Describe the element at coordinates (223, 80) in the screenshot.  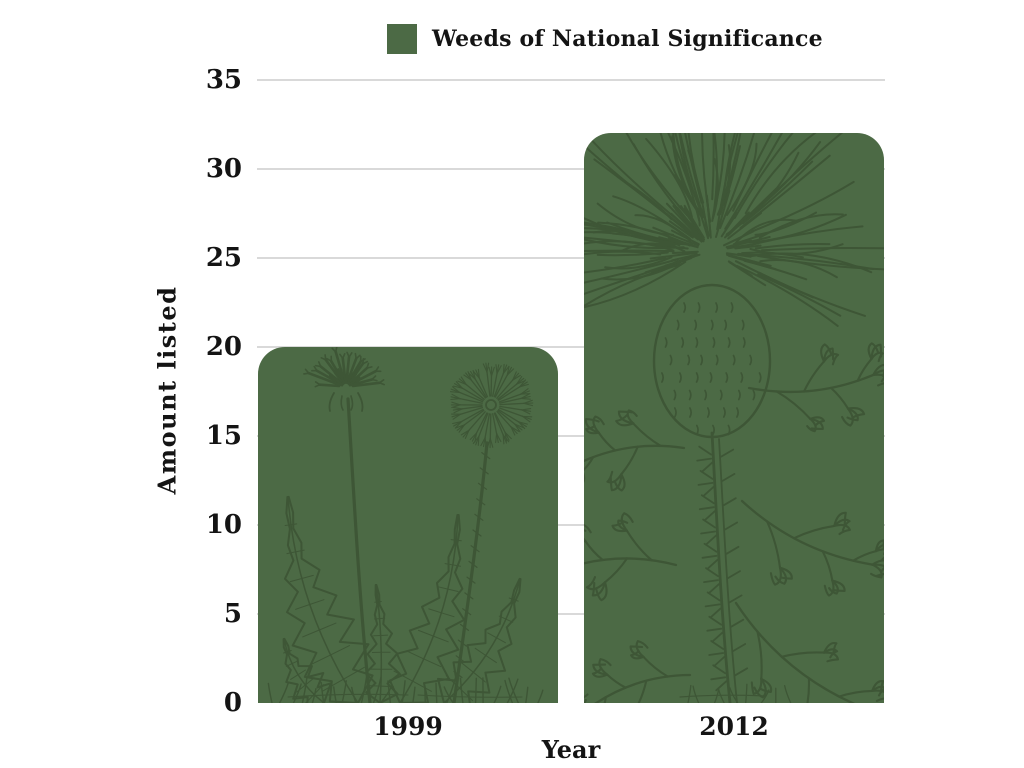
I see `y-tick-label: 35` at that location.